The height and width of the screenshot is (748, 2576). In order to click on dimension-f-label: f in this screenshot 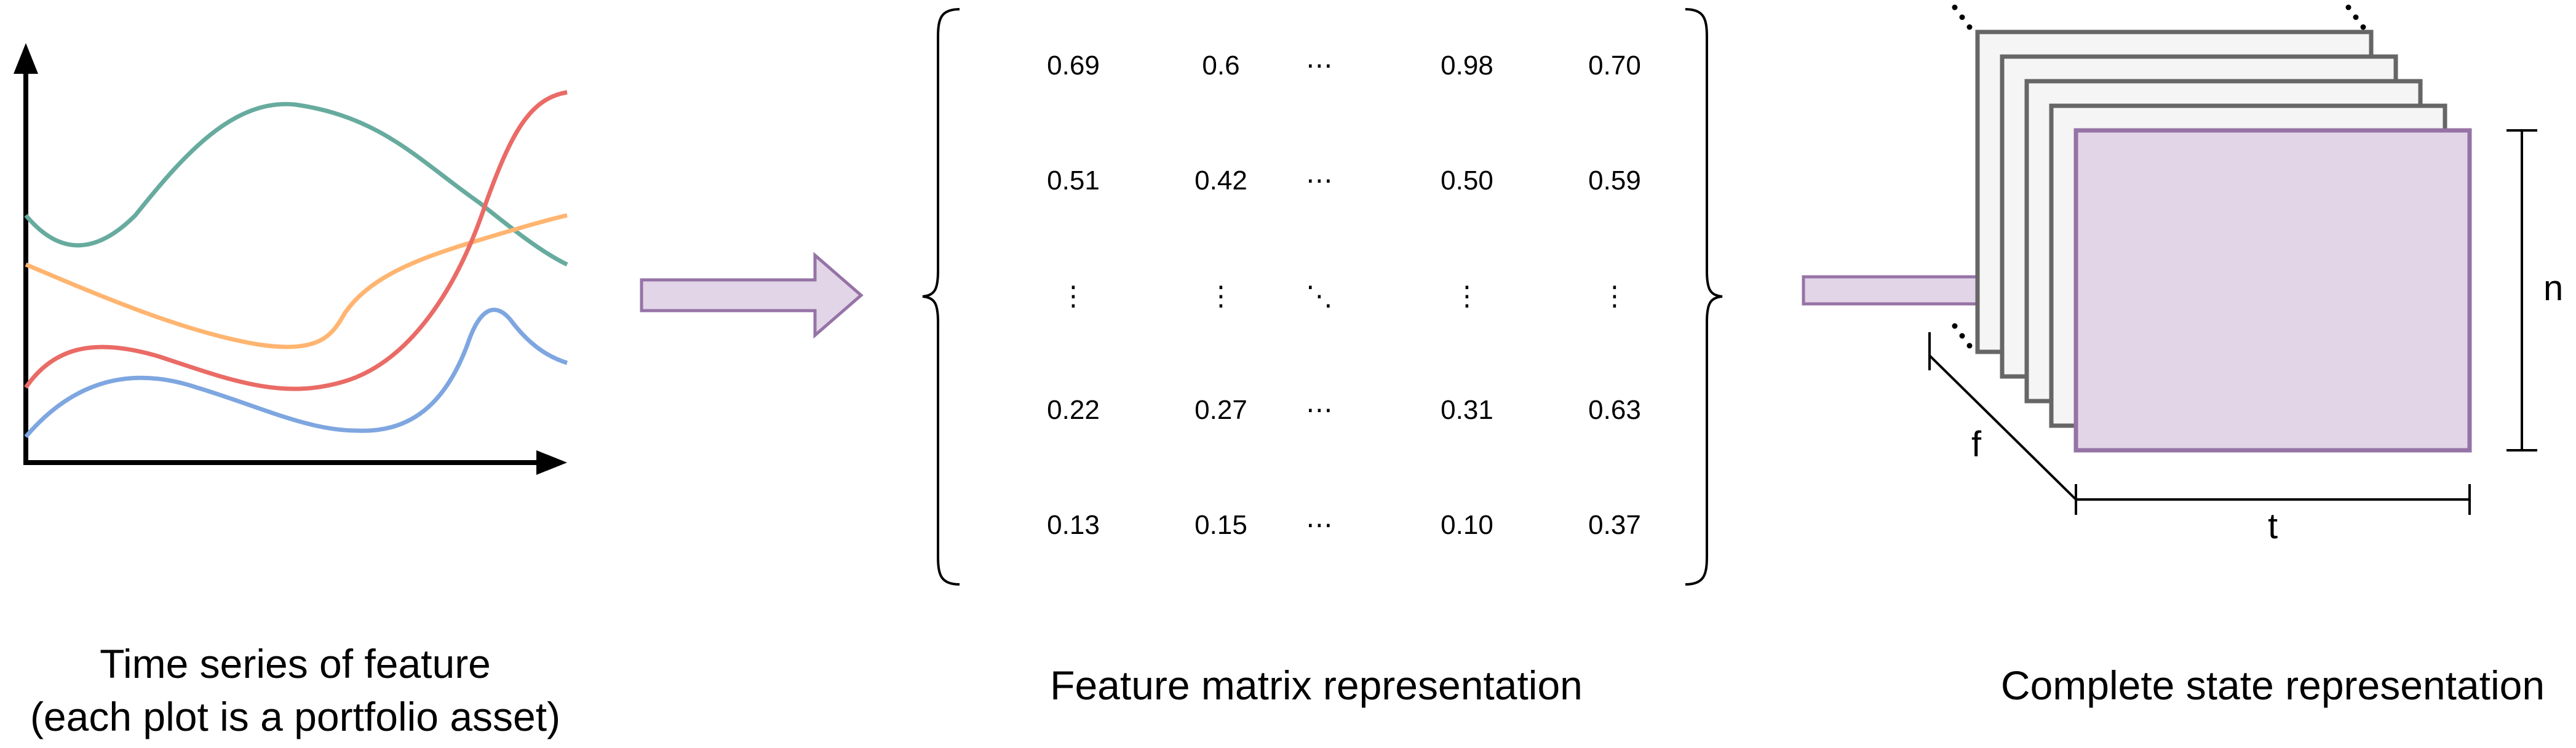, I will do `click(1976, 444)`.